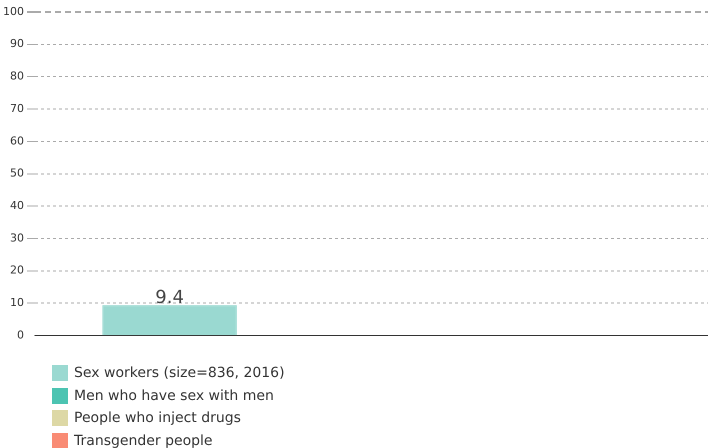 This screenshot has height=448, width=708. Describe the element at coordinates (17, 108) in the screenshot. I see `y-tick-label: 70` at that location.